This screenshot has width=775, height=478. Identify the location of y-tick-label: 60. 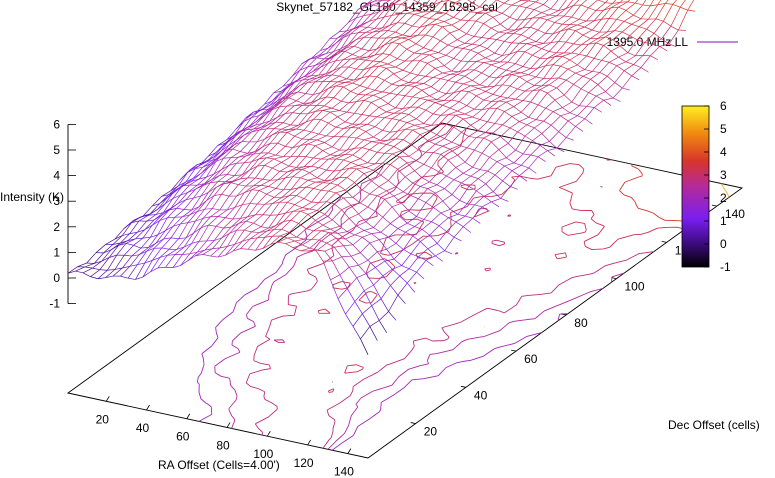
(531, 359).